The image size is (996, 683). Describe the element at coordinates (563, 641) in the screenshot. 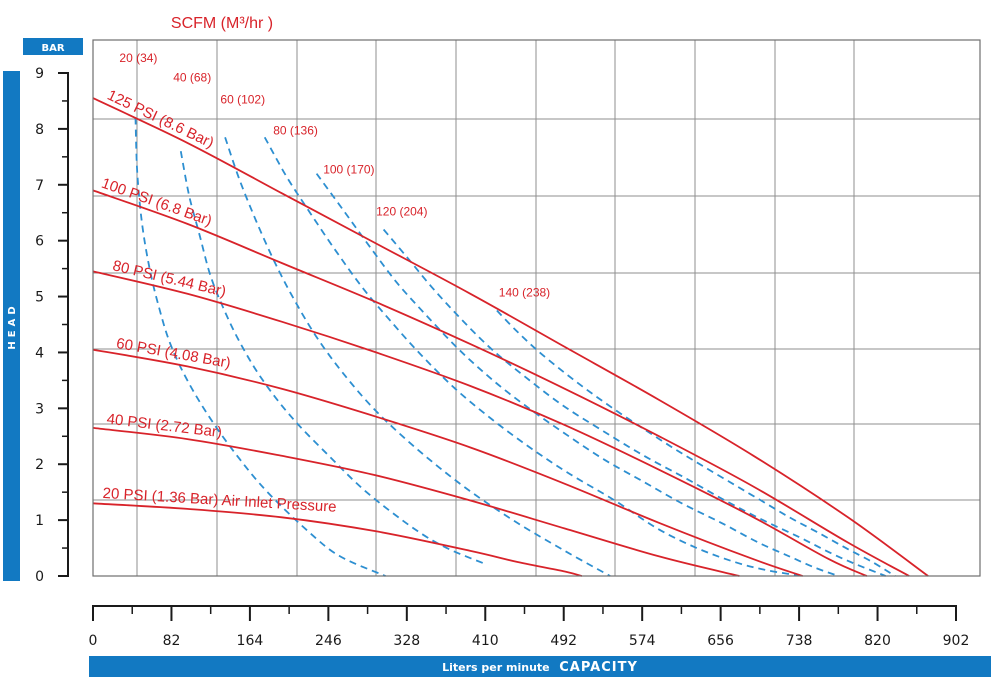

I see `x-tick-label: 492` at that location.